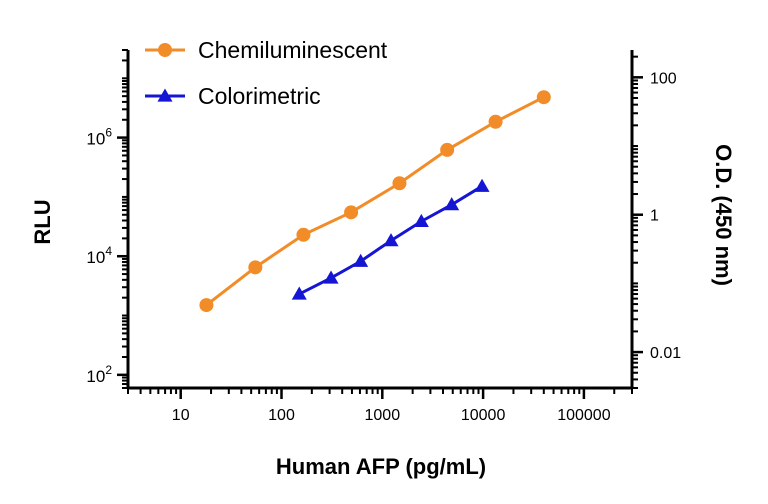 This screenshot has width=768, height=504. What do you see at coordinates (108, 251) in the screenshot?
I see `tick-exponent: 4` at bounding box center [108, 251].